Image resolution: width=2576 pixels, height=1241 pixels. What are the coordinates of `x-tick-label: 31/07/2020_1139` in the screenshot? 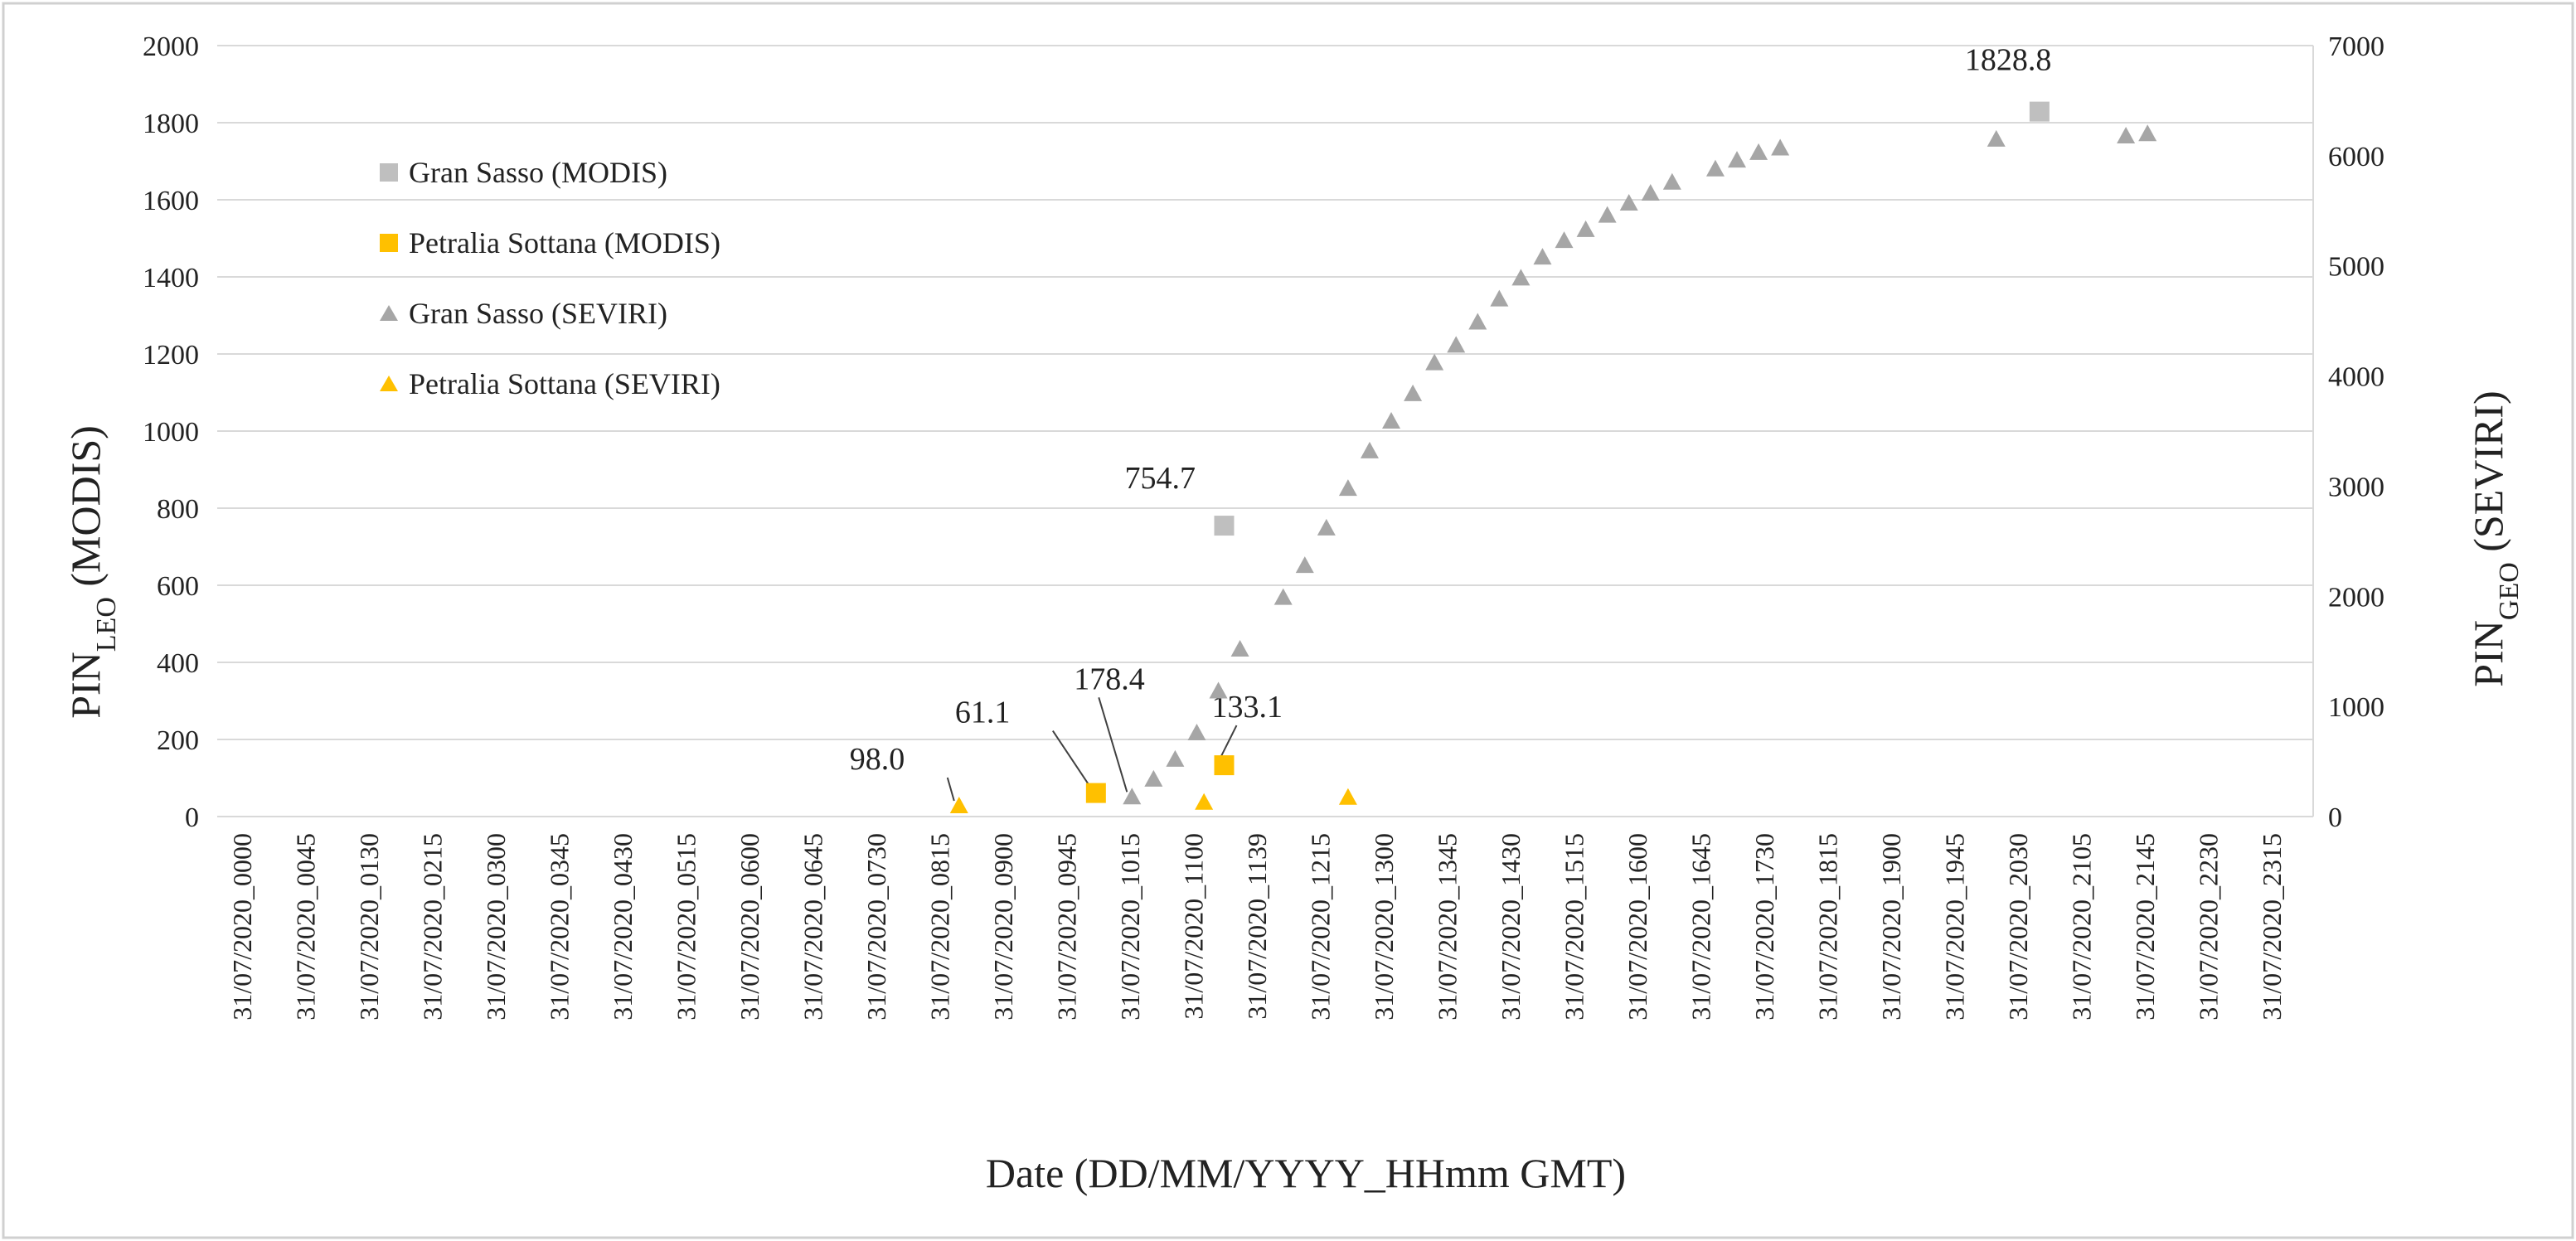 It's located at (1257, 926).